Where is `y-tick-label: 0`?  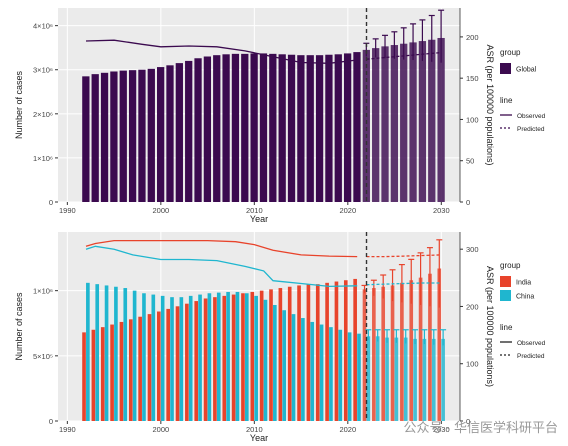
y-tick-label: 0 is located at coordinates (51, 202).